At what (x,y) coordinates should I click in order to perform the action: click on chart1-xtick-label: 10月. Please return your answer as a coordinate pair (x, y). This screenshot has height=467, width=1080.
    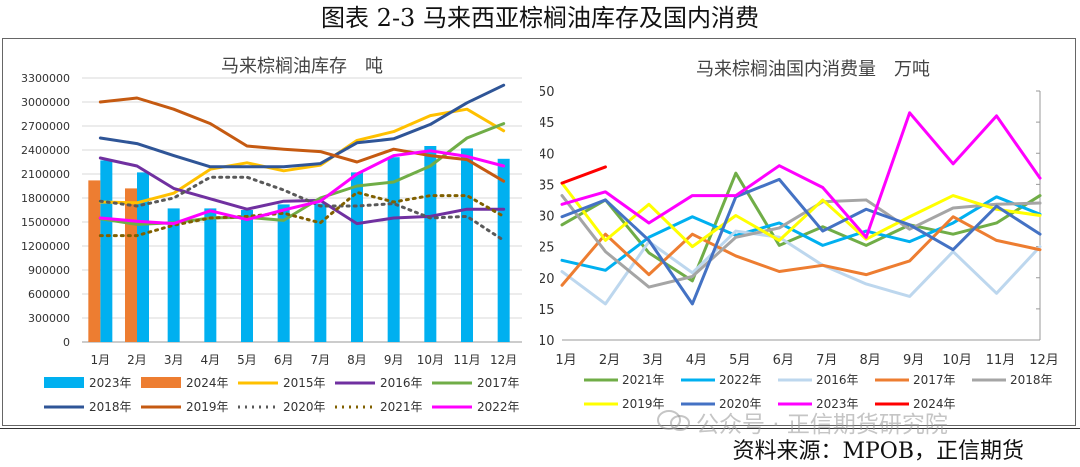
    Looking at the image, I should click on (430, 360).